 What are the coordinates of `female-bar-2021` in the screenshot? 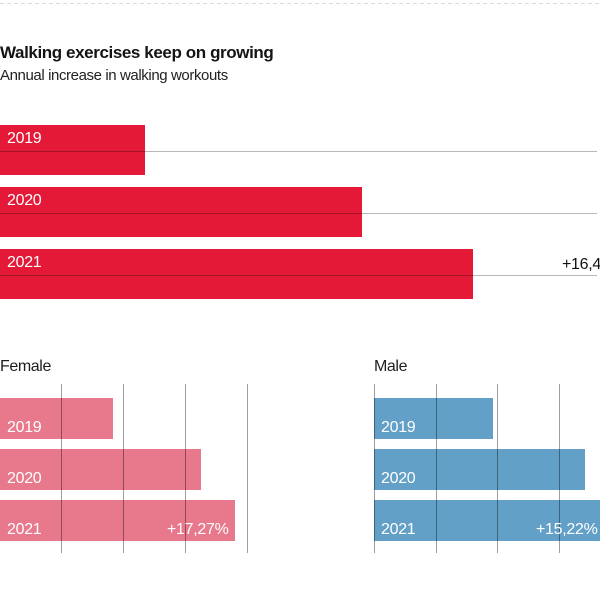 It's located at (117, 520).